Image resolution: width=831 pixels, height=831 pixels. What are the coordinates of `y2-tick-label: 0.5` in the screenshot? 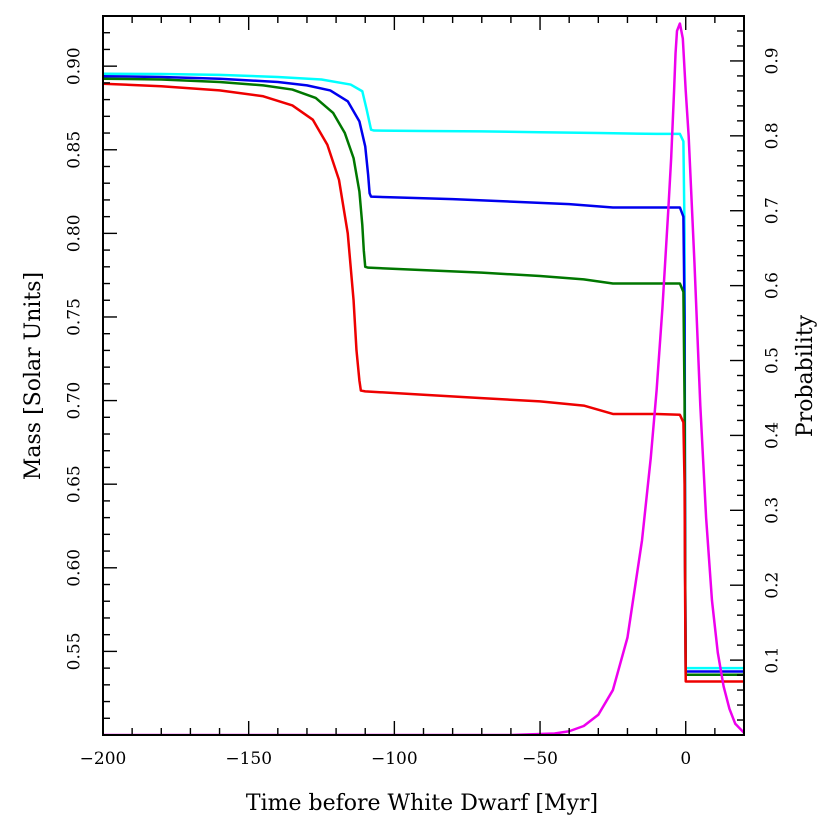 It's located at (773, 360).